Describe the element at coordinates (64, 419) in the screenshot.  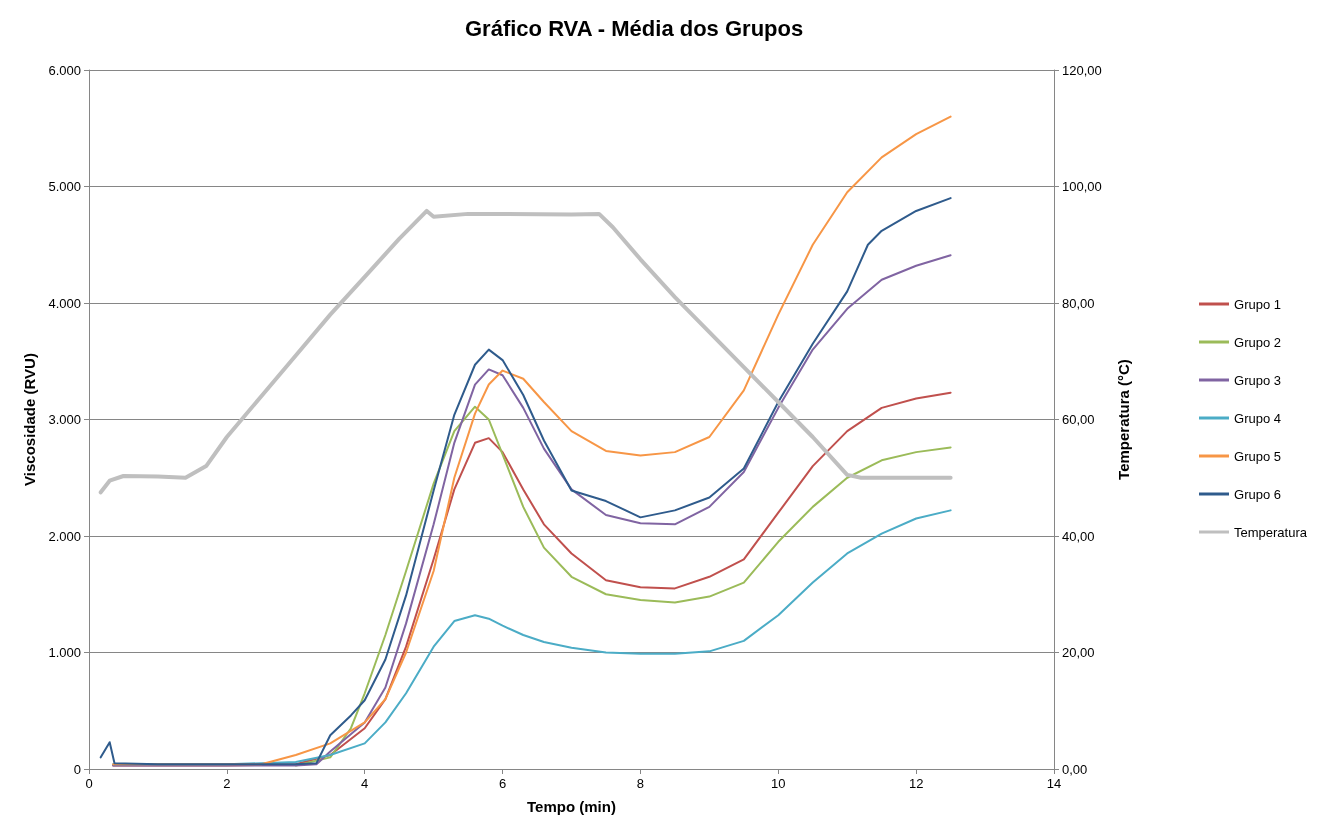
I see `y-tick-label: 3.000` at that location.